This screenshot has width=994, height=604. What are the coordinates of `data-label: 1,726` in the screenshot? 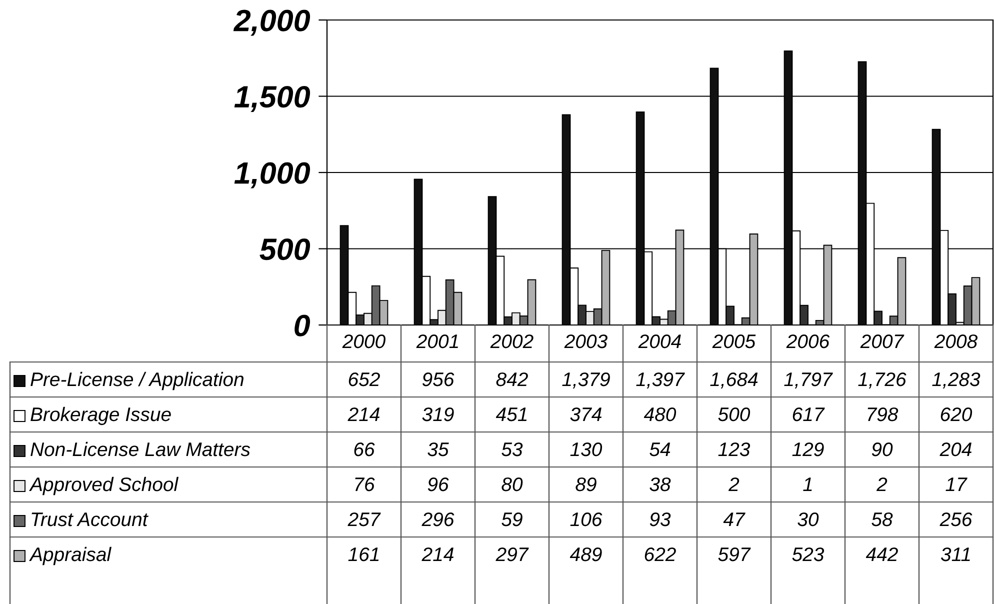 It's located at (882, 380).